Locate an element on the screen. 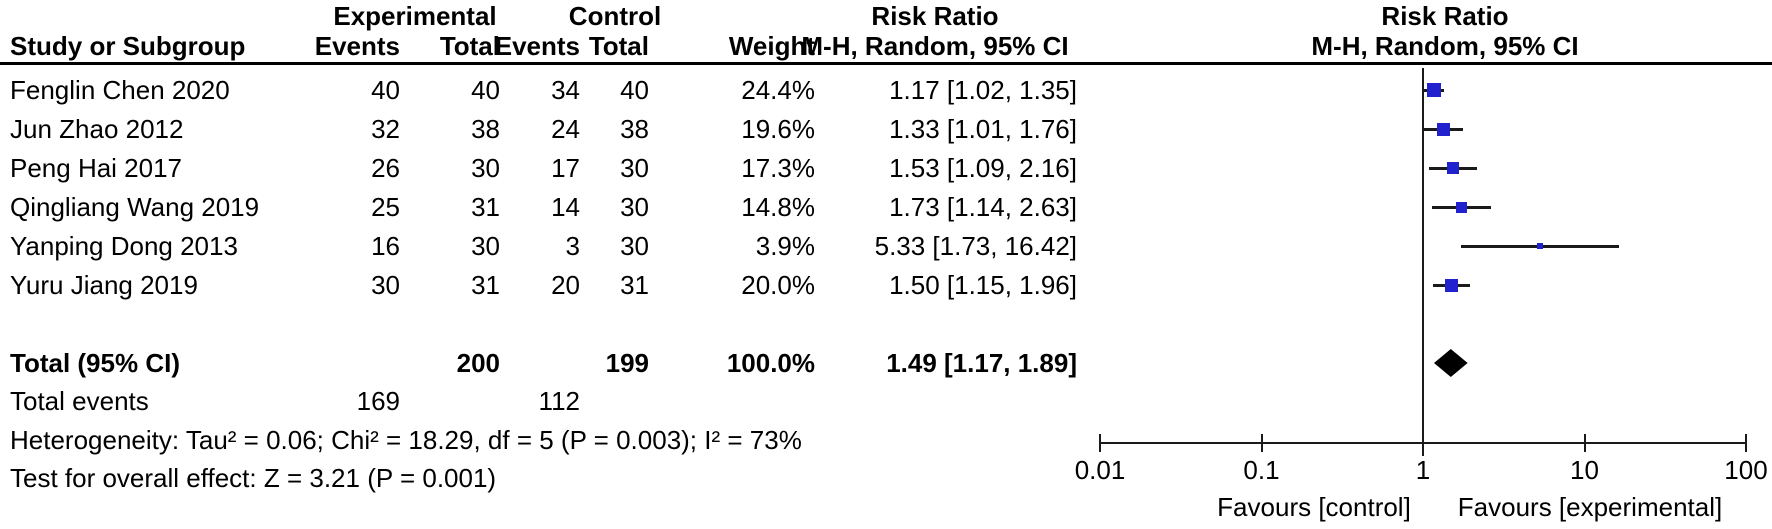  ctrl-events-cell: 17 is located at coordinates (565, 168).